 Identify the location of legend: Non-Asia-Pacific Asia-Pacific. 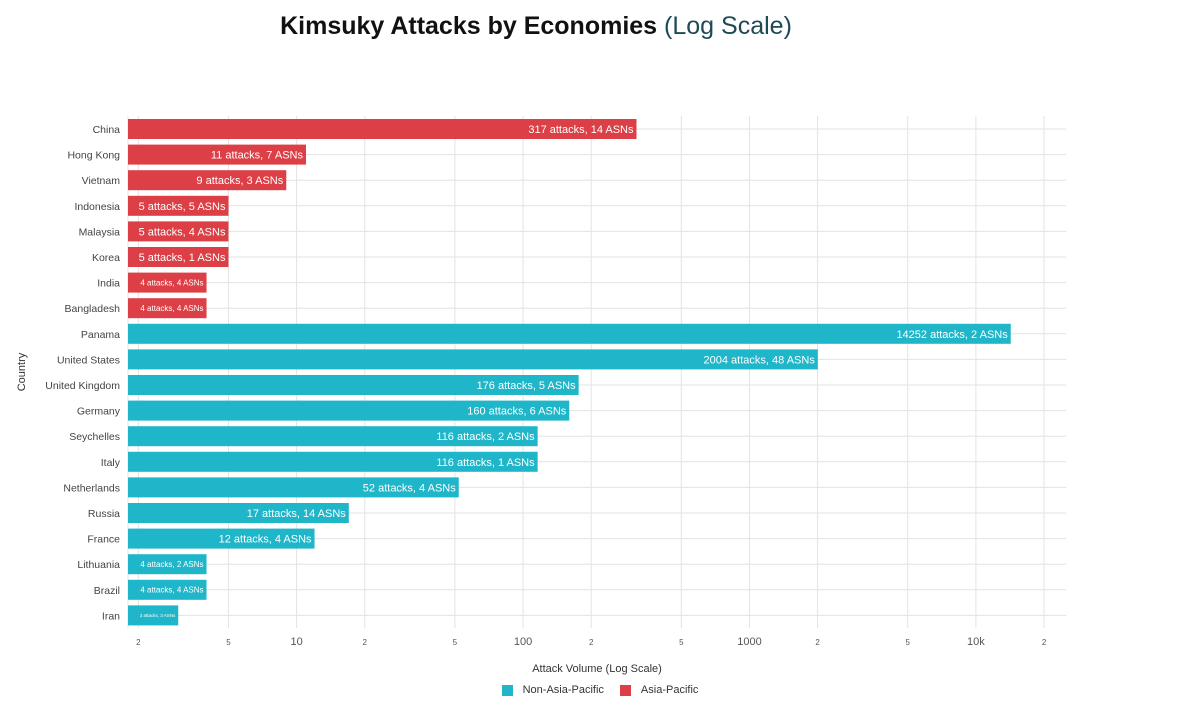
(600, 691).